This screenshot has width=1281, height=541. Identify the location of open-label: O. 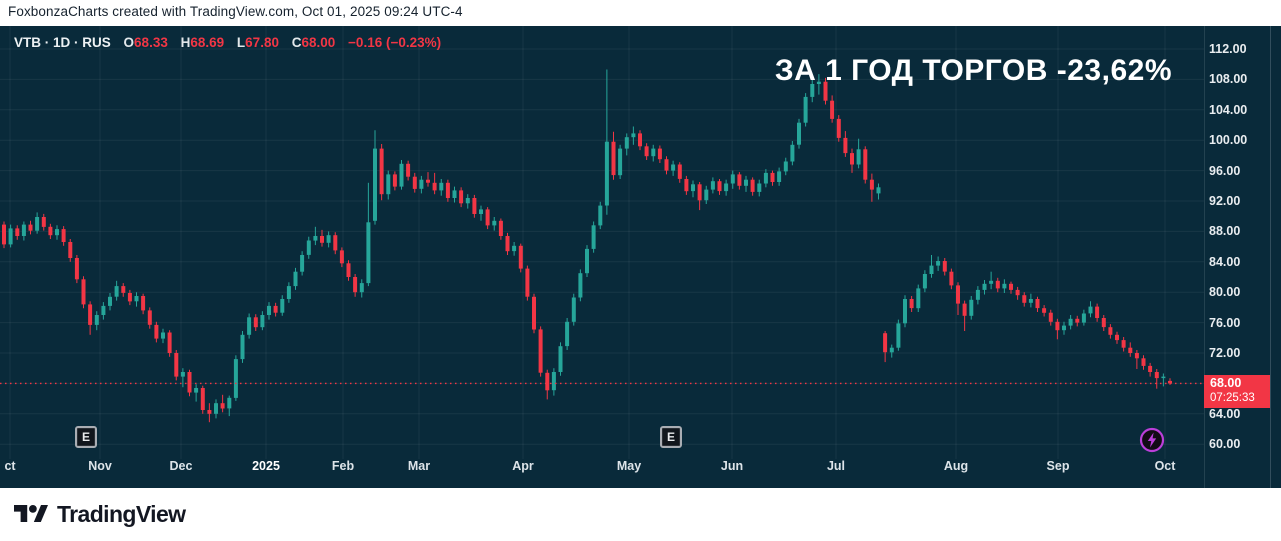
(129, 42).